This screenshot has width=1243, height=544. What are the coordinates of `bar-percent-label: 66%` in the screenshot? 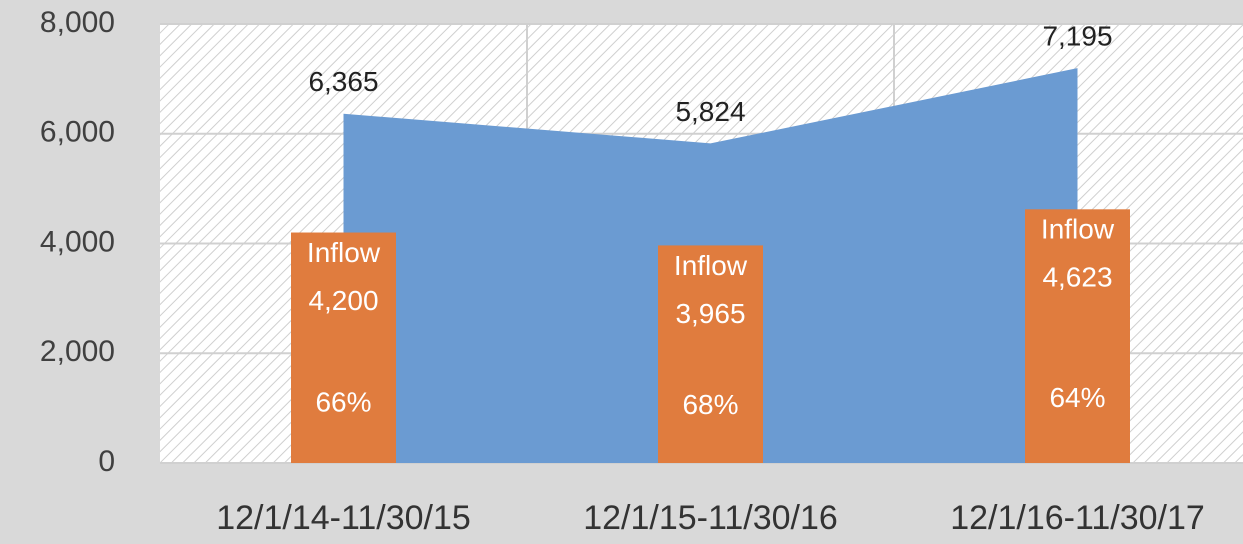 It's located at (343, 401).